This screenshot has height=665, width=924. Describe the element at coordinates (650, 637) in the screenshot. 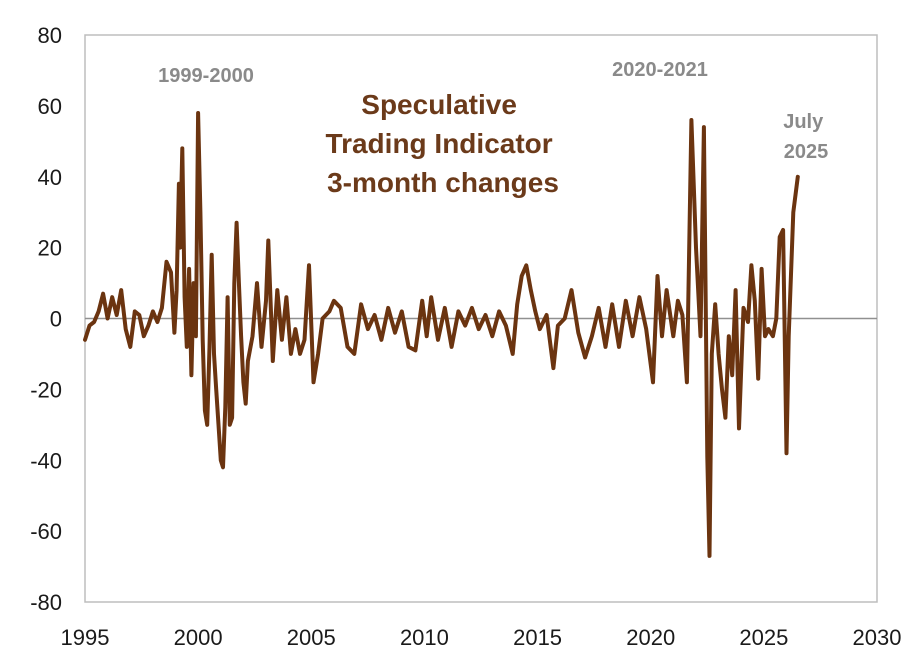

I see `x-tick-label: 2020` at that location.